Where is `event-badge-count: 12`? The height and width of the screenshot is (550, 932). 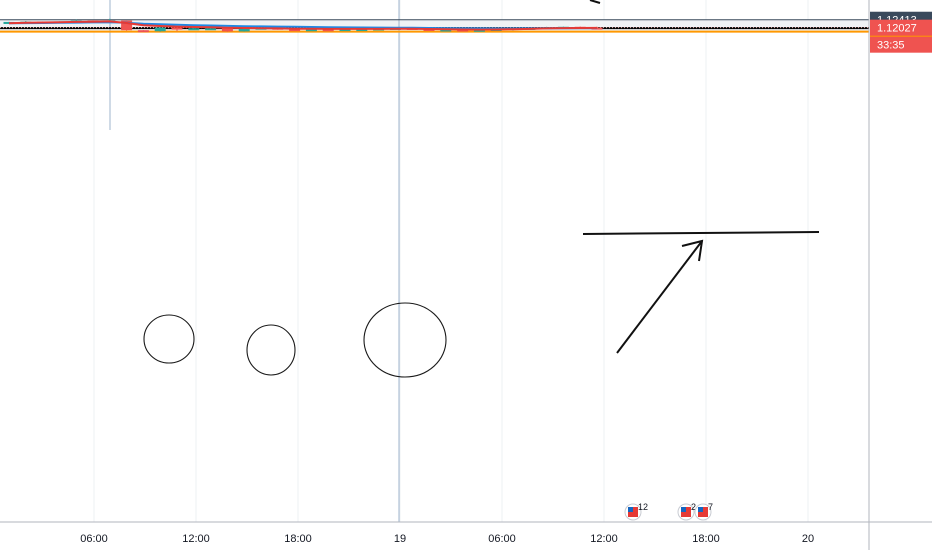 event-badge-count: 12 is located at coordinates (643, 507).